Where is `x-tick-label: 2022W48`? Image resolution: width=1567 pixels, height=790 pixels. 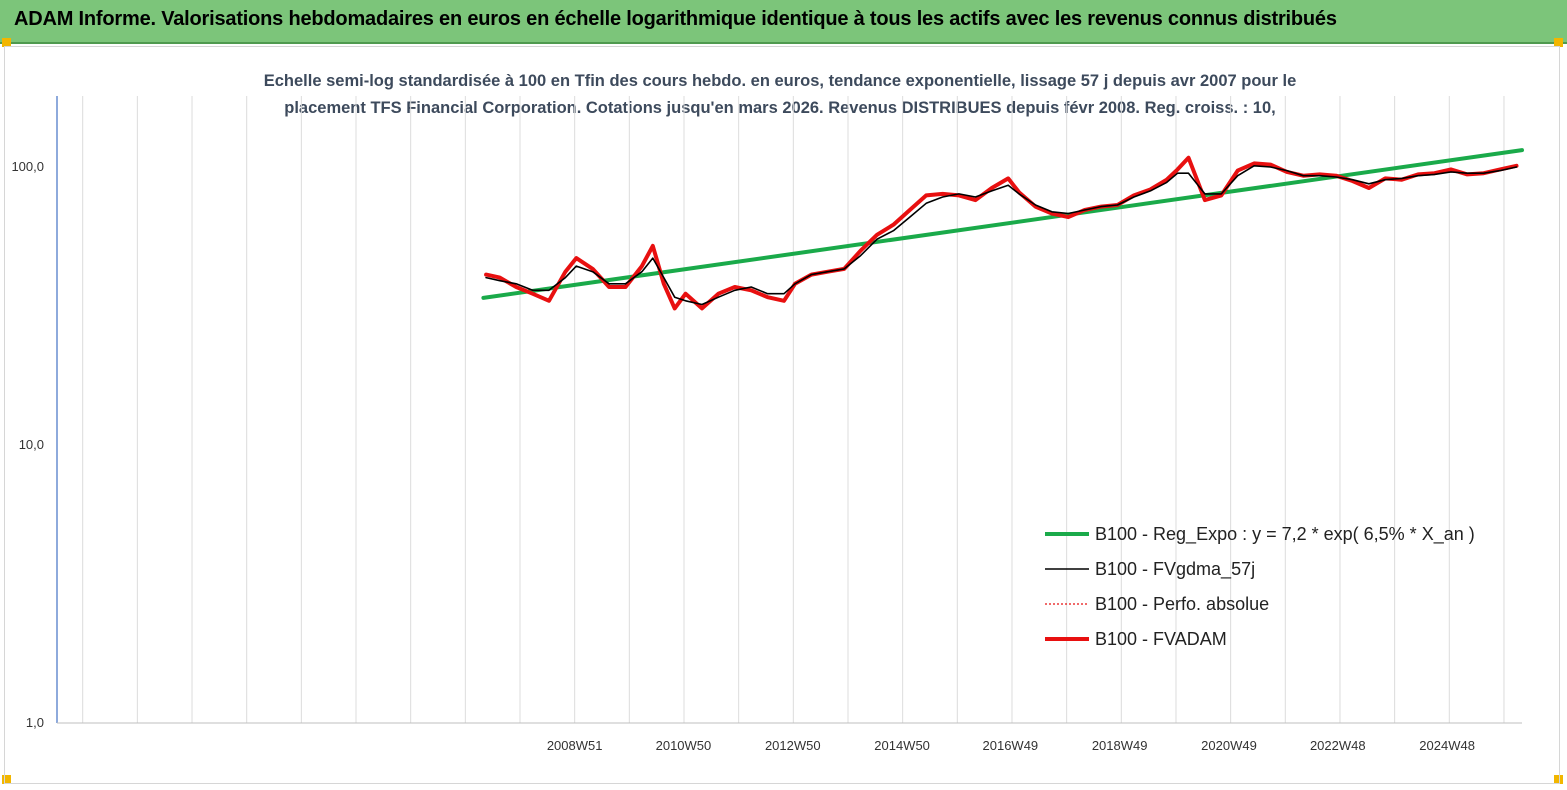
x-tick-label: 2022W48 is located at coordinates (1338, 745).